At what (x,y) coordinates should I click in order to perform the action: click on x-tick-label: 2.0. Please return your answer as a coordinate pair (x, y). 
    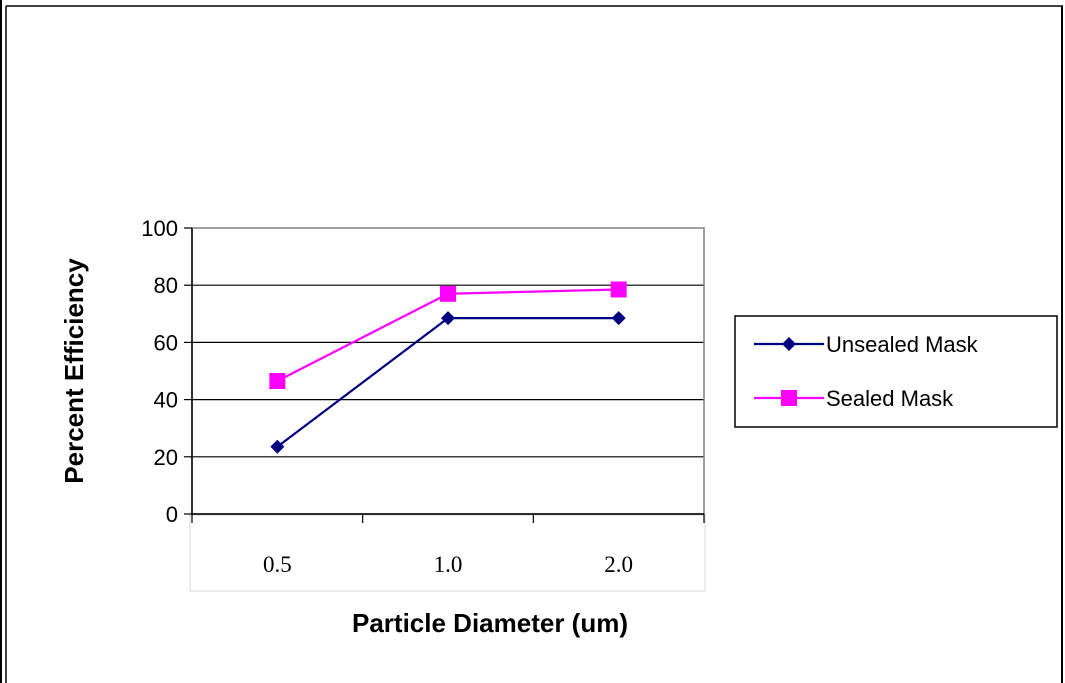
    Looking at the image, I should click on (618, 564).